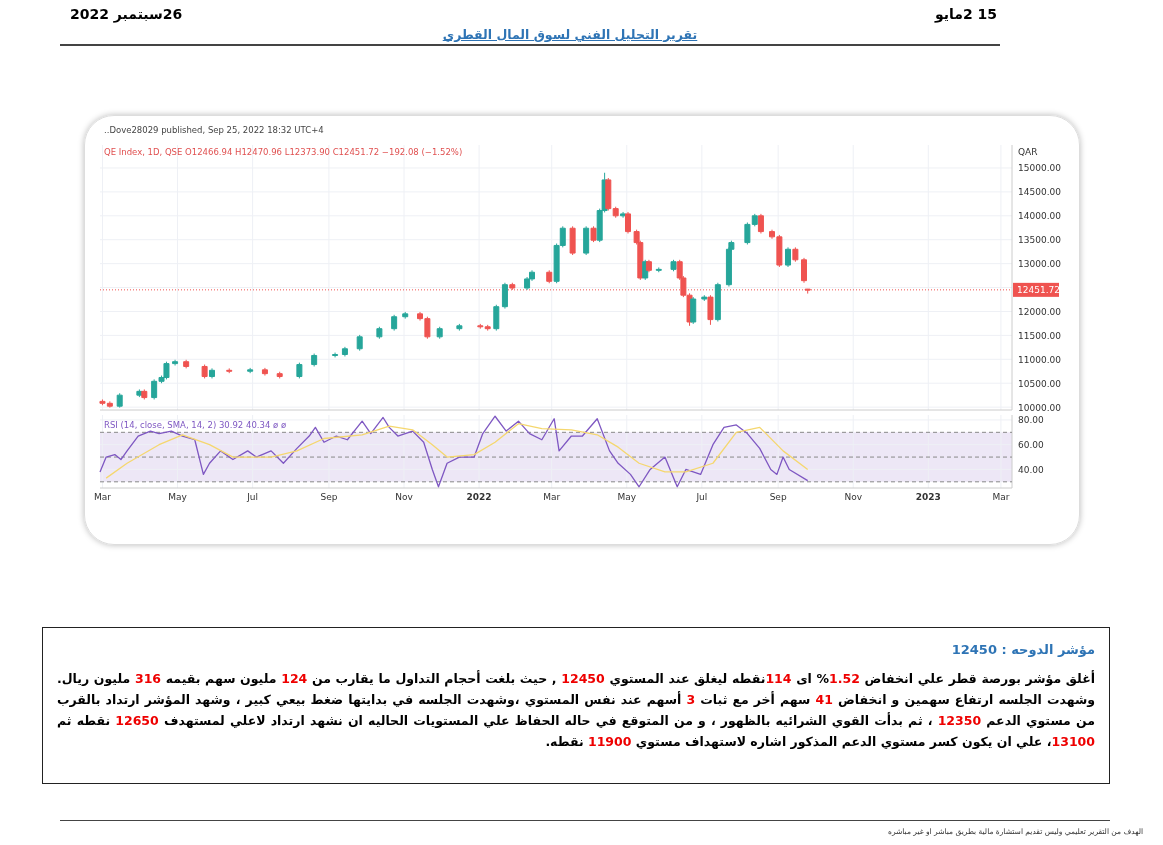 The image size is (1163, 845). I want to click on y-tick-label: 13500.00, so click(1040, 240).